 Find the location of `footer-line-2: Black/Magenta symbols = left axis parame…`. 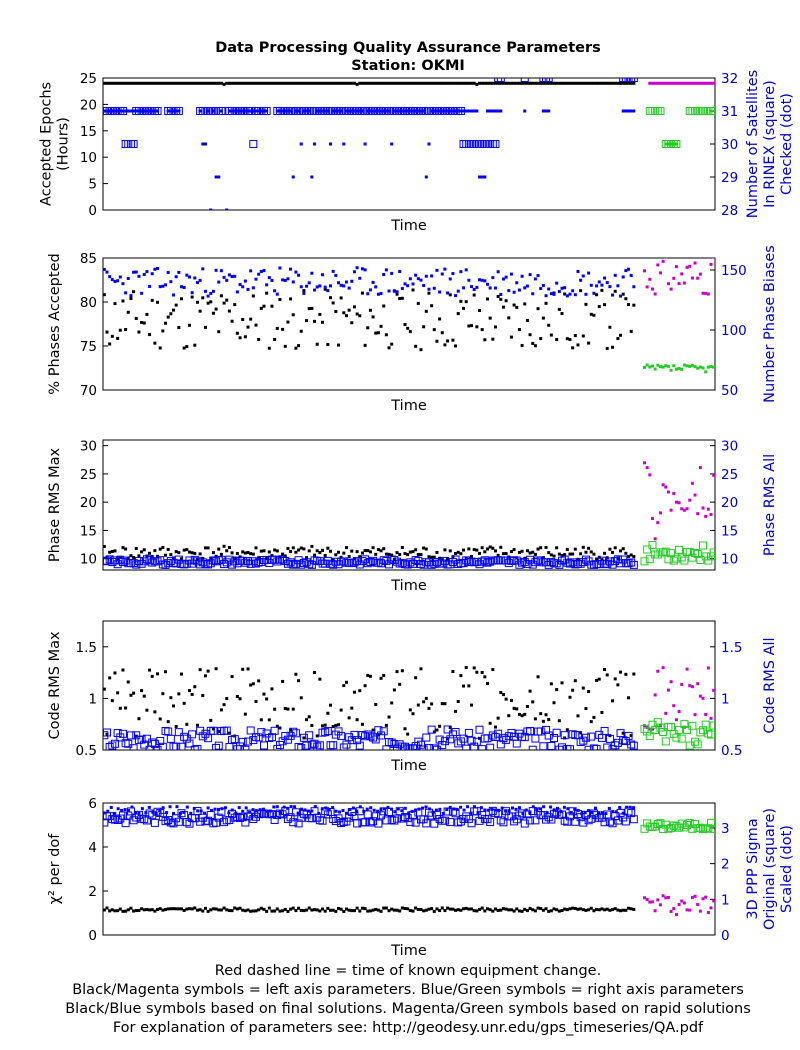

footer-line-2: Black/Magenta symbols = left axis parame… is located at coordinates (408, 990).